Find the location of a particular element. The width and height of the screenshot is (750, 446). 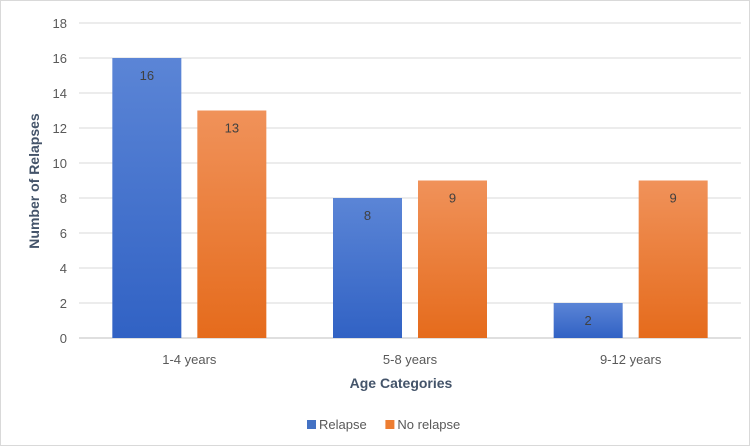

data-label: 8 is located at coordinates (367, 215).